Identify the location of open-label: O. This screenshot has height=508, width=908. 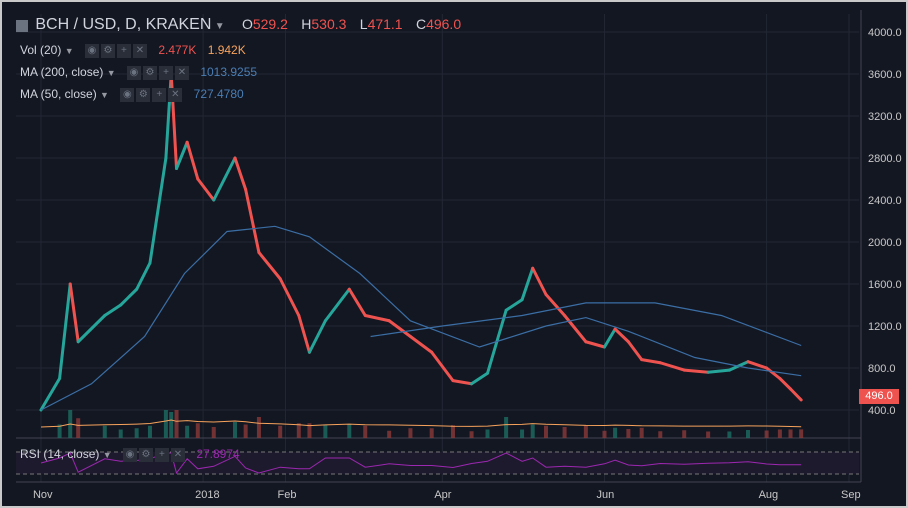
(247, 24).